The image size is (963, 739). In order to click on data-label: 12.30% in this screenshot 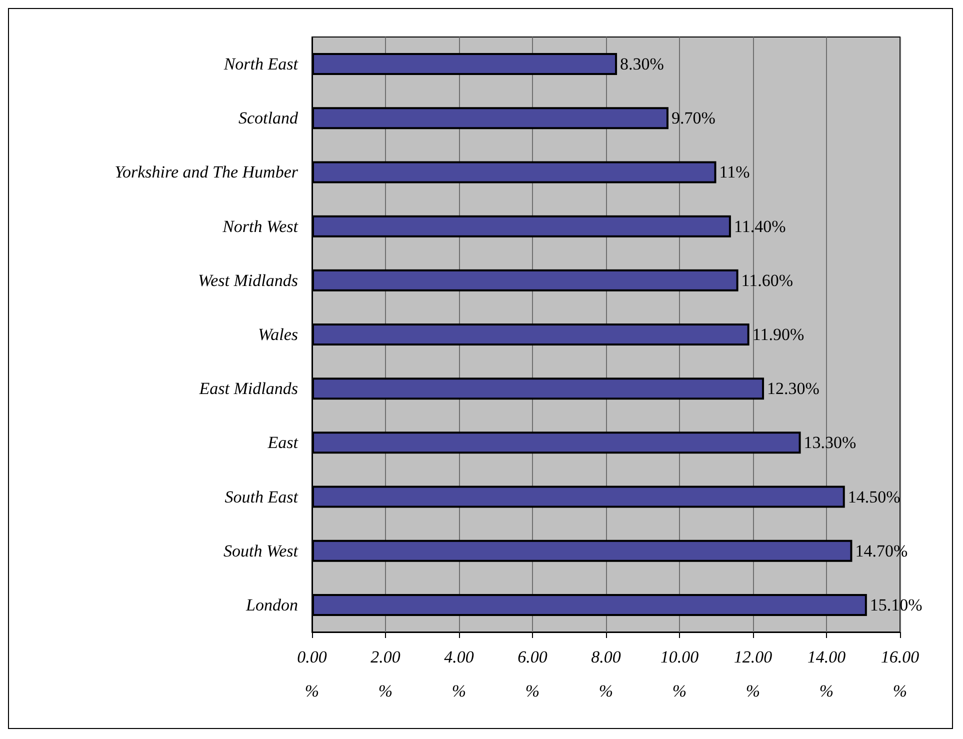, I will do `click(793, 388)`.